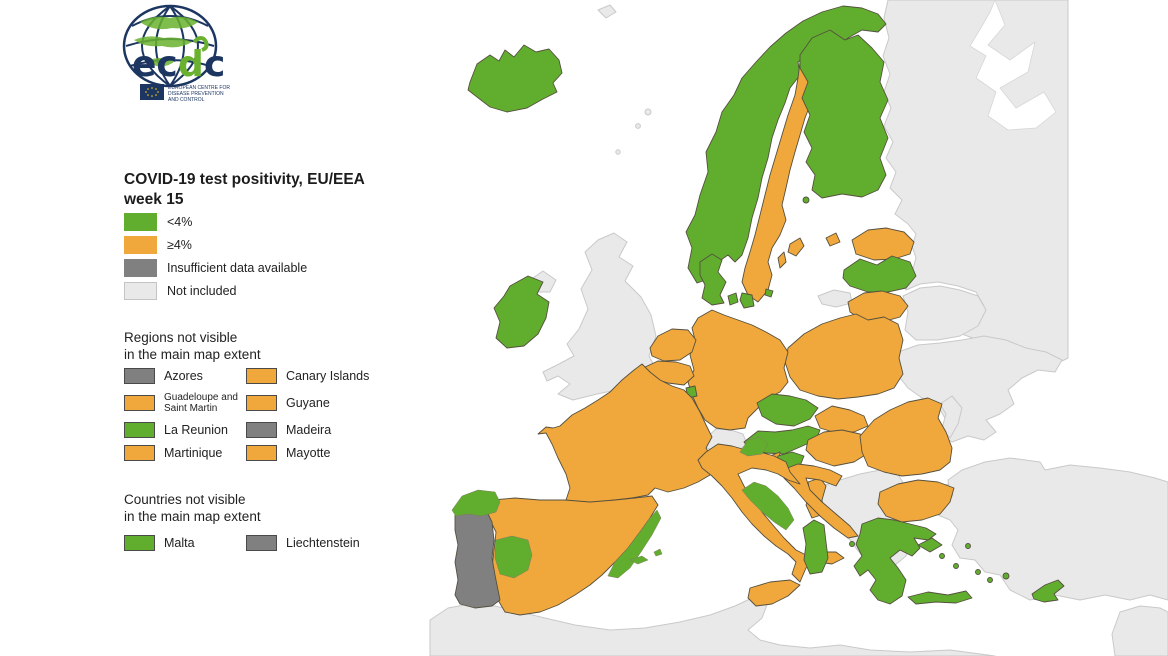 The width and height of the screenshot is (1168, 656). What do you see at coordinates (844, 356) in the screenshot?
I see `region-poland` at bounding box center [844, 356].